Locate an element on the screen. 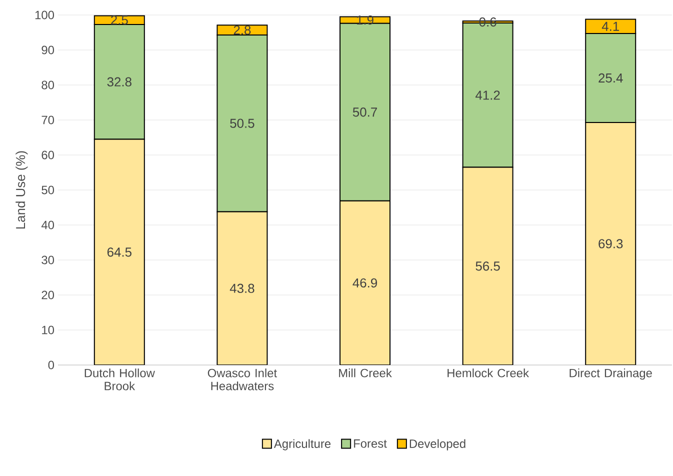 This screenshot has width=673, height=476. y-axis-title: Land Use (%) is located at coordinates (22, 190).